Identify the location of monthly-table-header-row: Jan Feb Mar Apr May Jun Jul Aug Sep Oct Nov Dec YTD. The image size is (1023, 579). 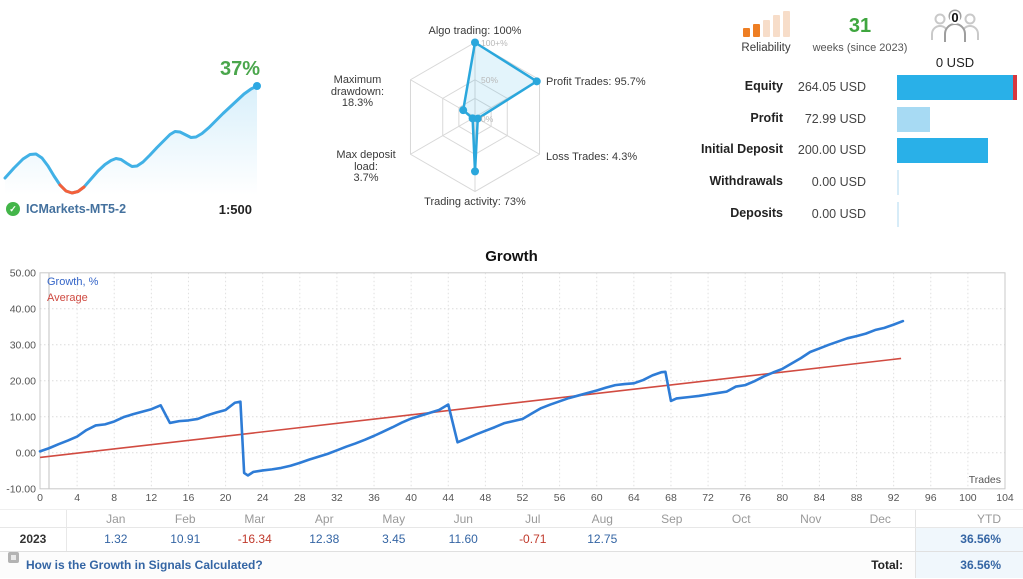
(511, 518).